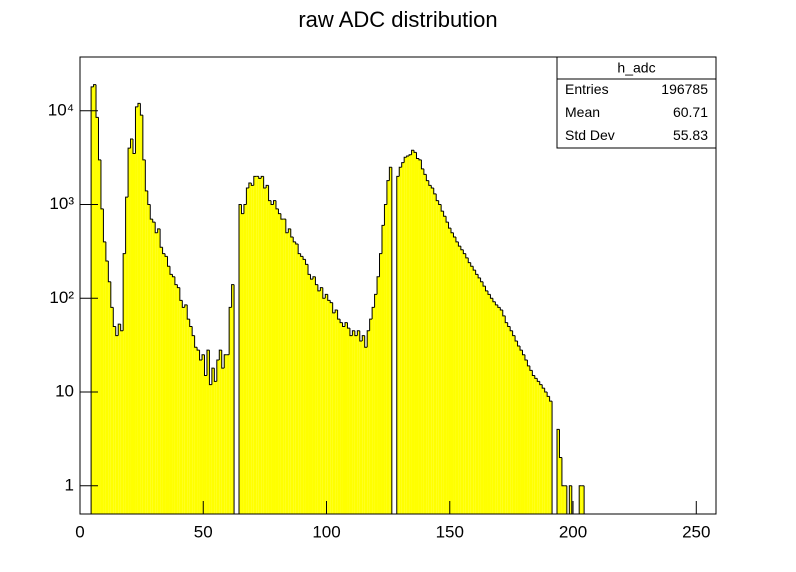  I want to click on y-tick-label: 1, so click(69, 484).